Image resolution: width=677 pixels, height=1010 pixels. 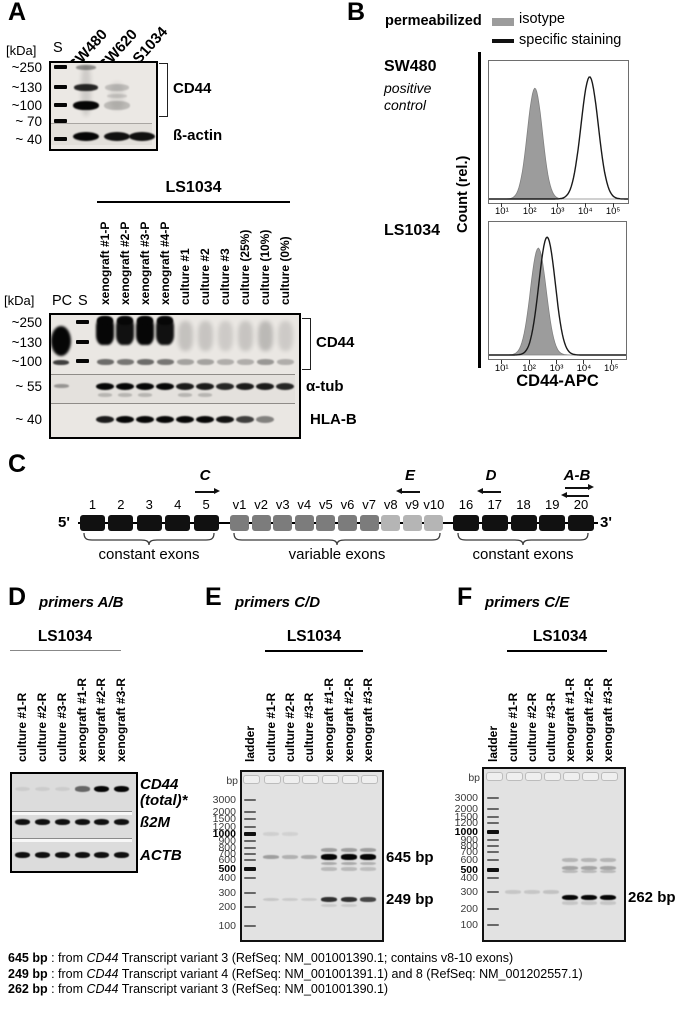 I want to click on exon-label: 20, so click(x=581, y=504).